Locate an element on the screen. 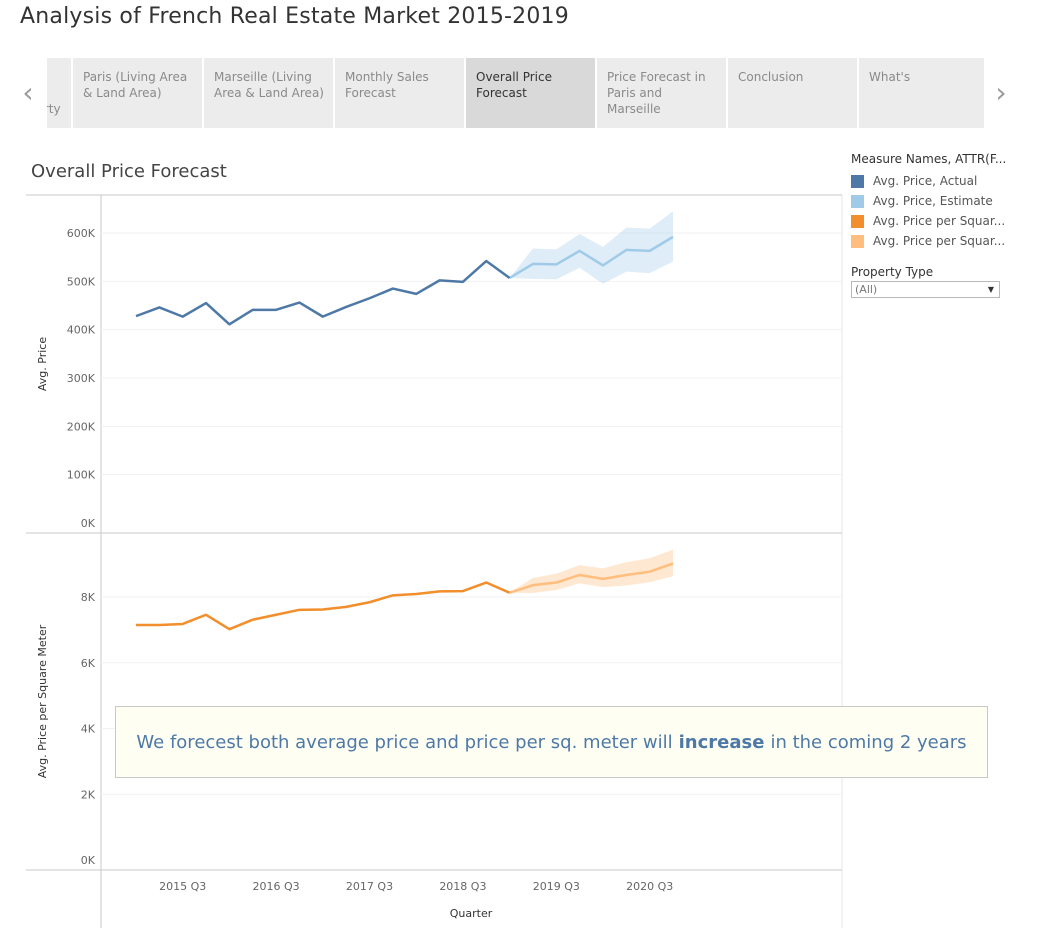  legend-label: Avg. Price, Actual is located at coordinates (925, 181).